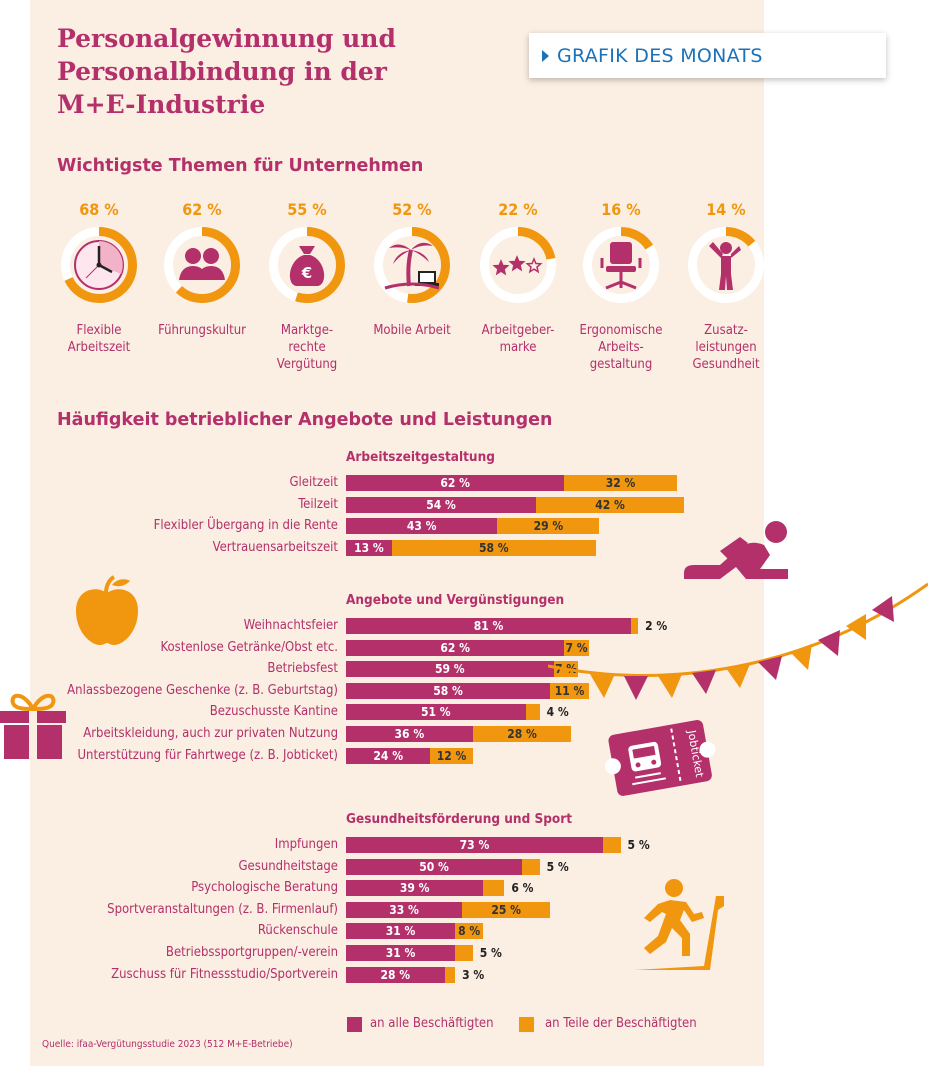 The height and width of the screenshot is (1066, 928). I want to click on bar-row-label: Sportveranstaltungen (z. B. Firmenlauf), so click(222, 909).